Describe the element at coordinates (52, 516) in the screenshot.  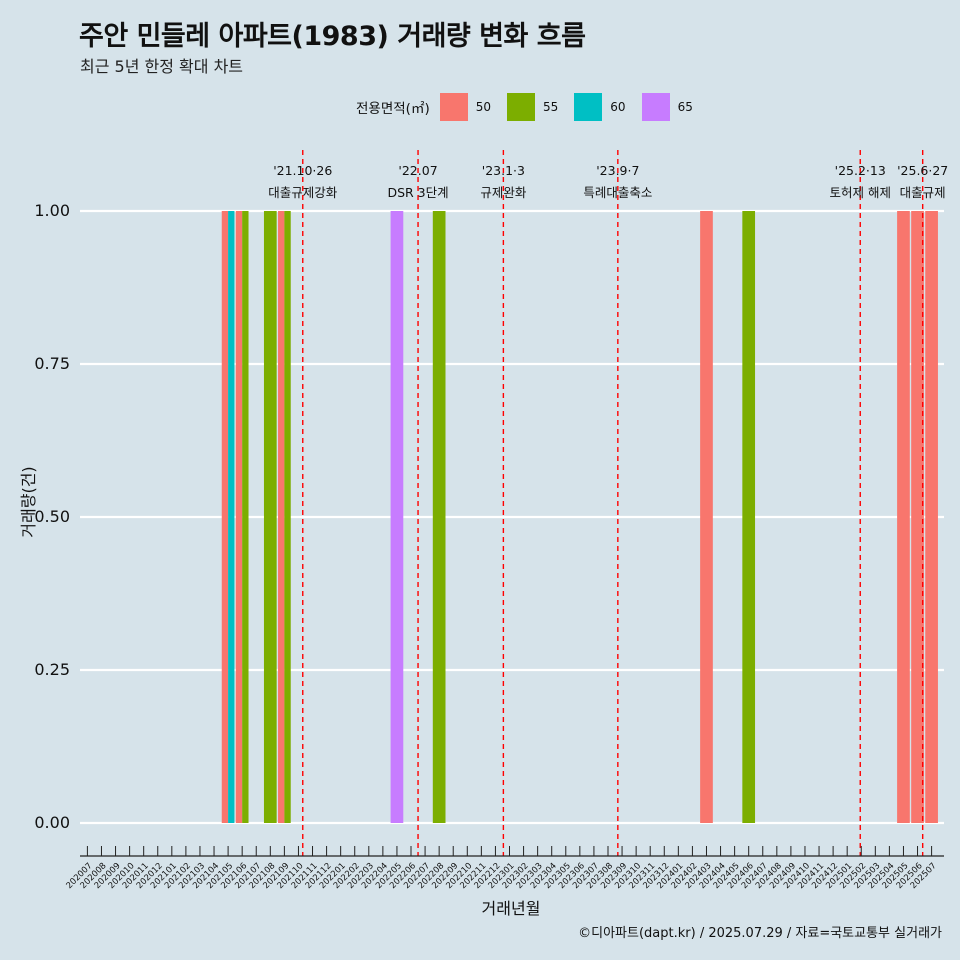
I see `y-tick-label: 0.50` at that location.